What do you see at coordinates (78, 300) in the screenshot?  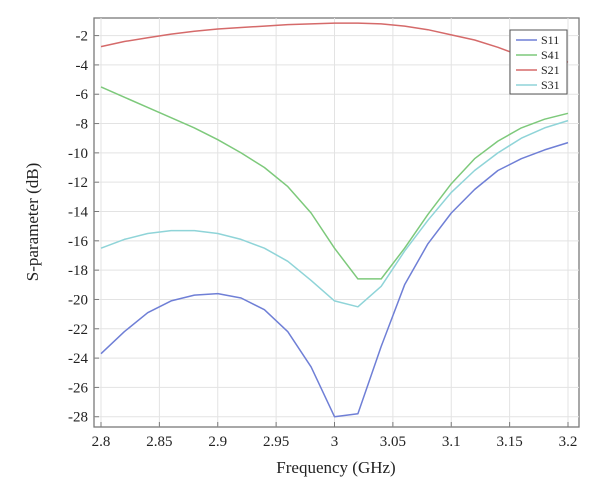 I see `y-tick-label: -20` at bounding box center [78, 300].